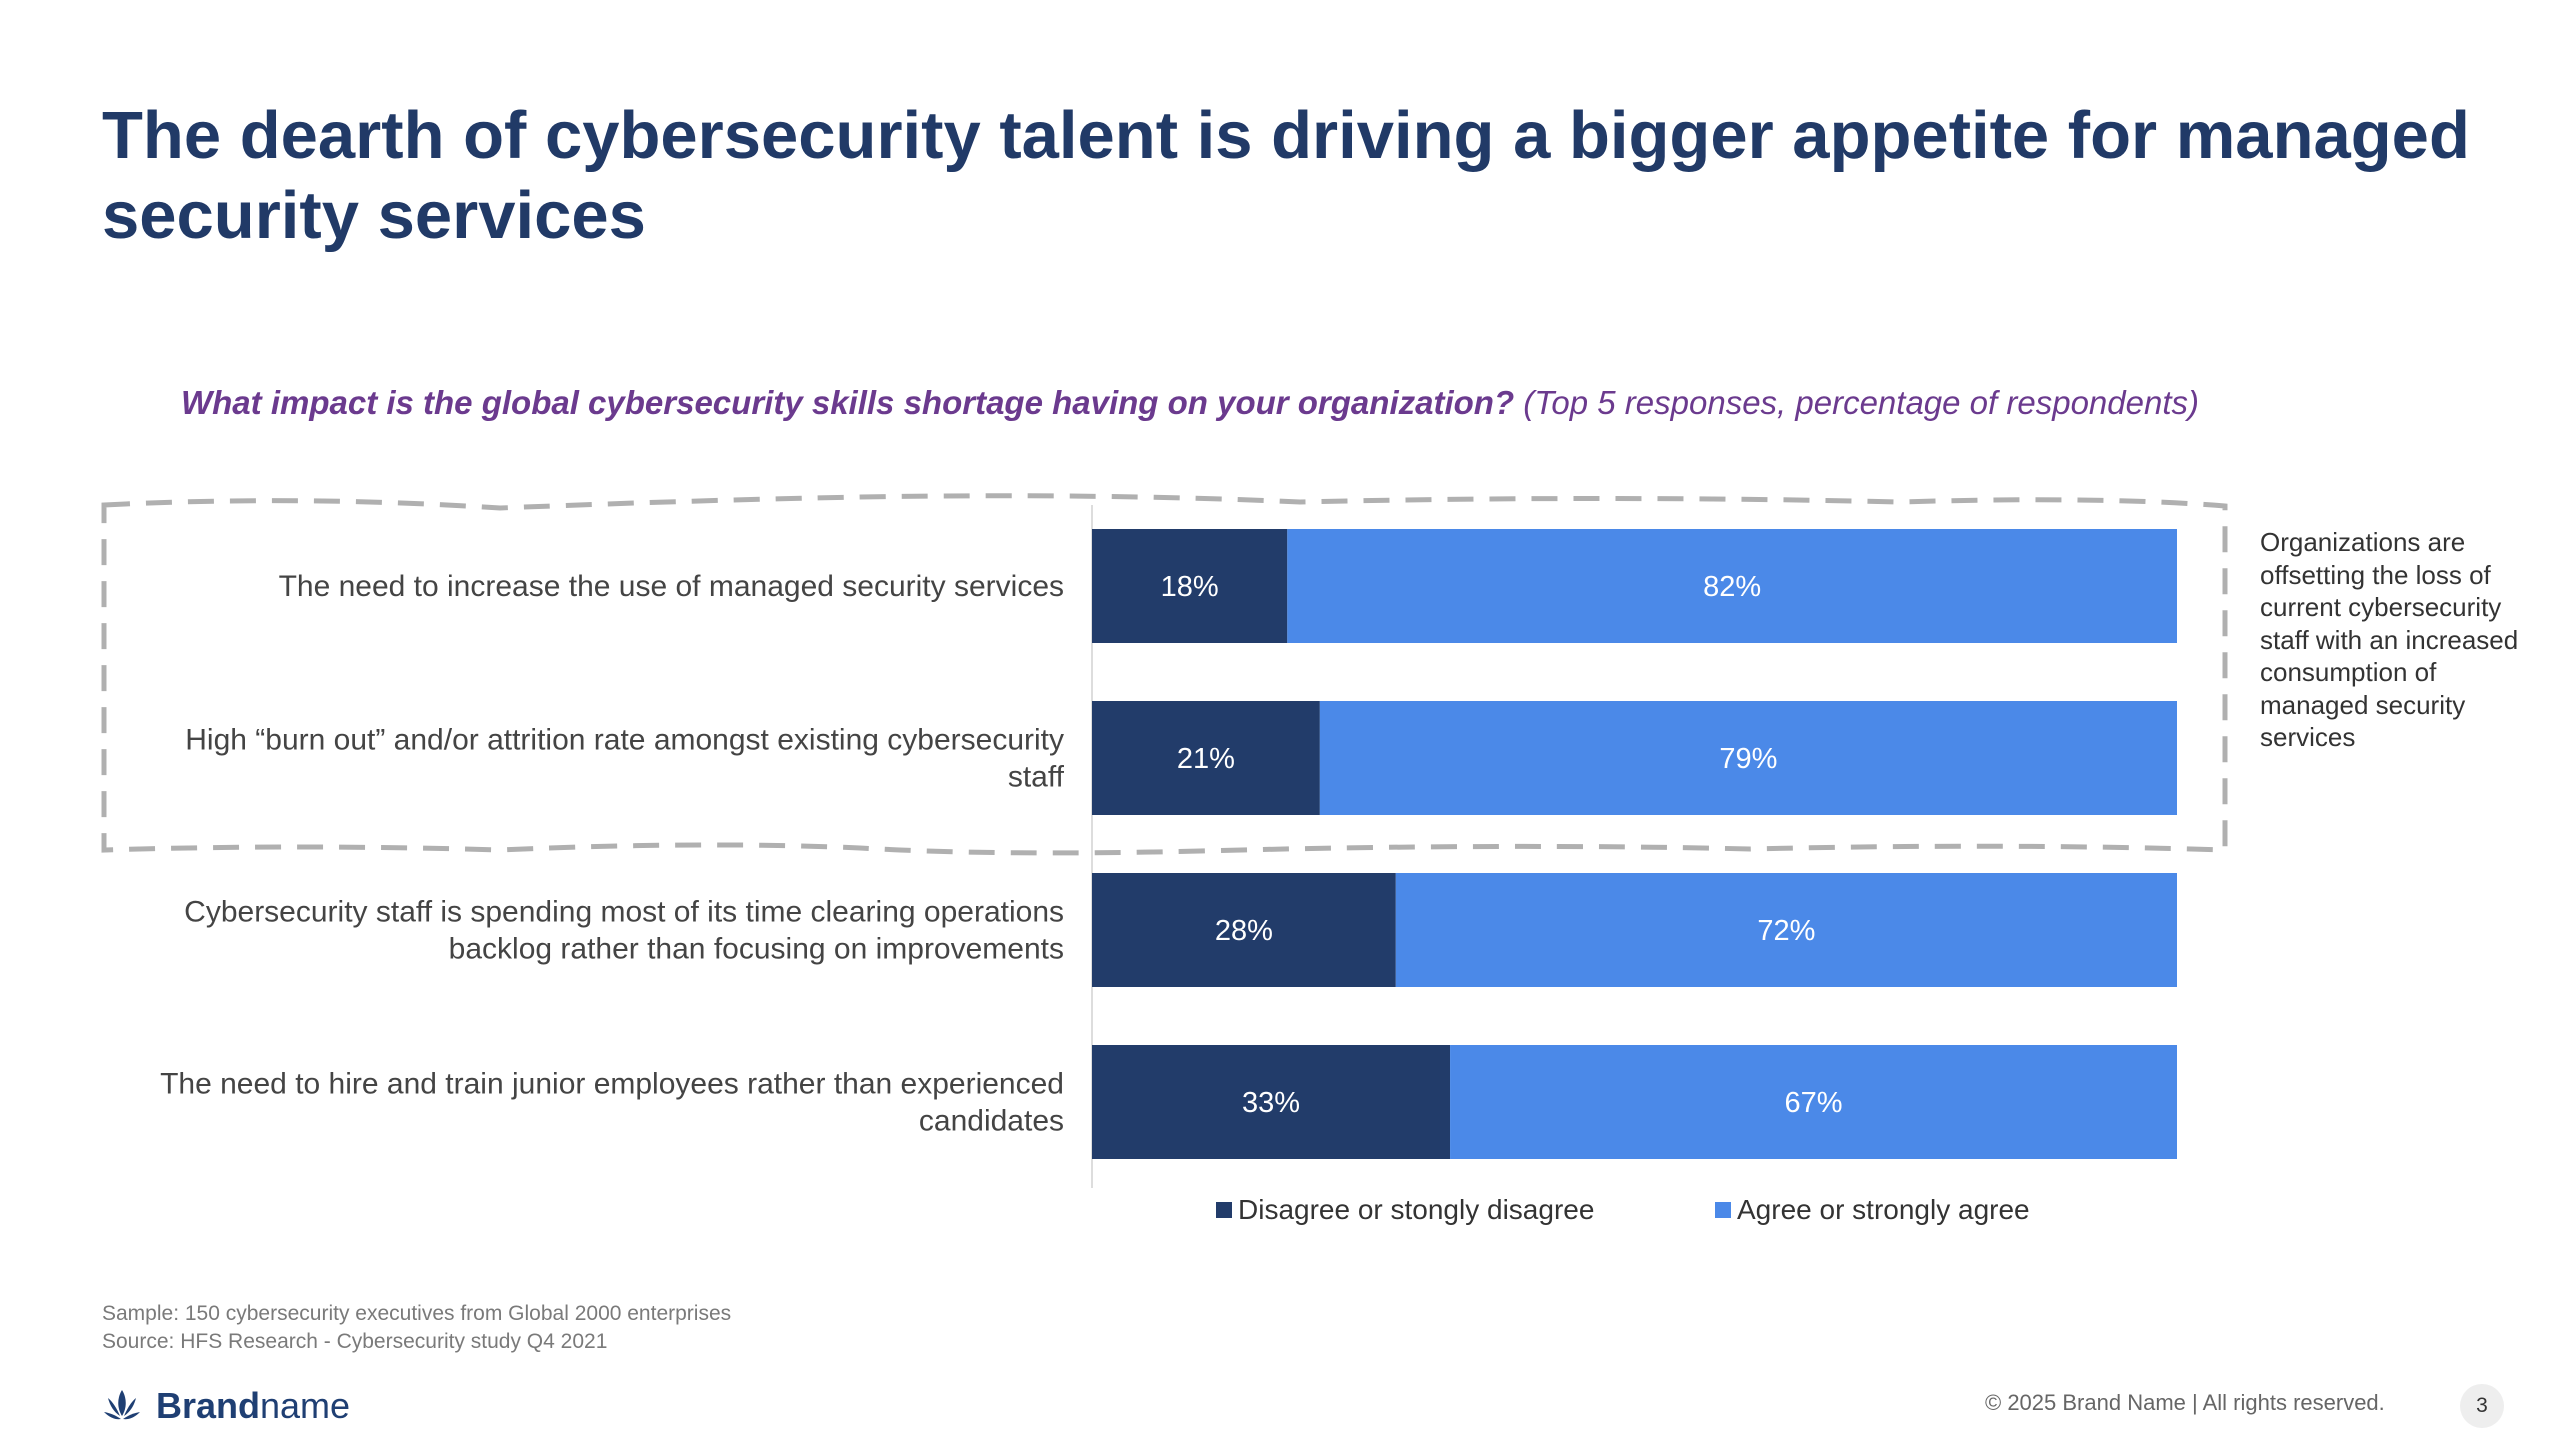  Describe the element at coordinates (1723, 1210) in the screenshot. I see `legend-swatch-agree` at that location.